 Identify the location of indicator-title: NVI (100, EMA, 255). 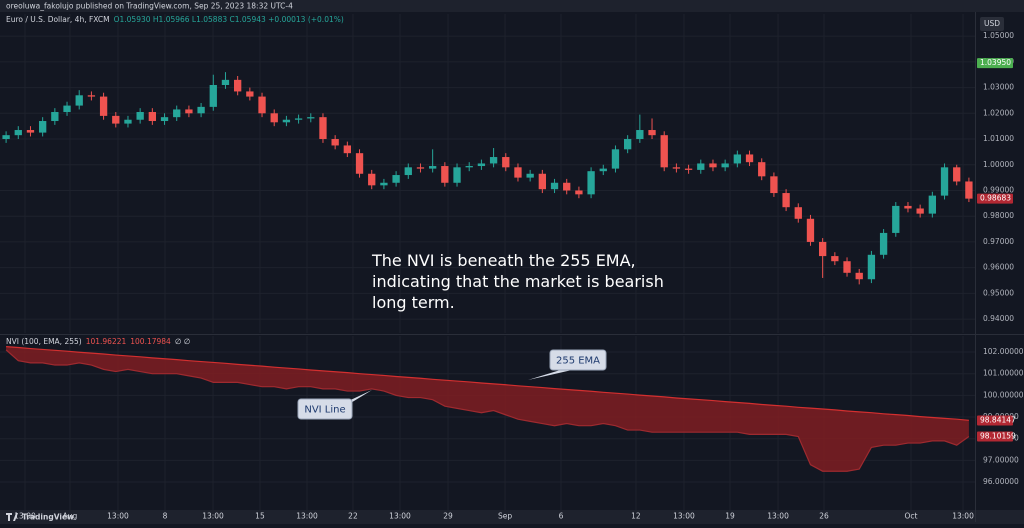
(44, 341).